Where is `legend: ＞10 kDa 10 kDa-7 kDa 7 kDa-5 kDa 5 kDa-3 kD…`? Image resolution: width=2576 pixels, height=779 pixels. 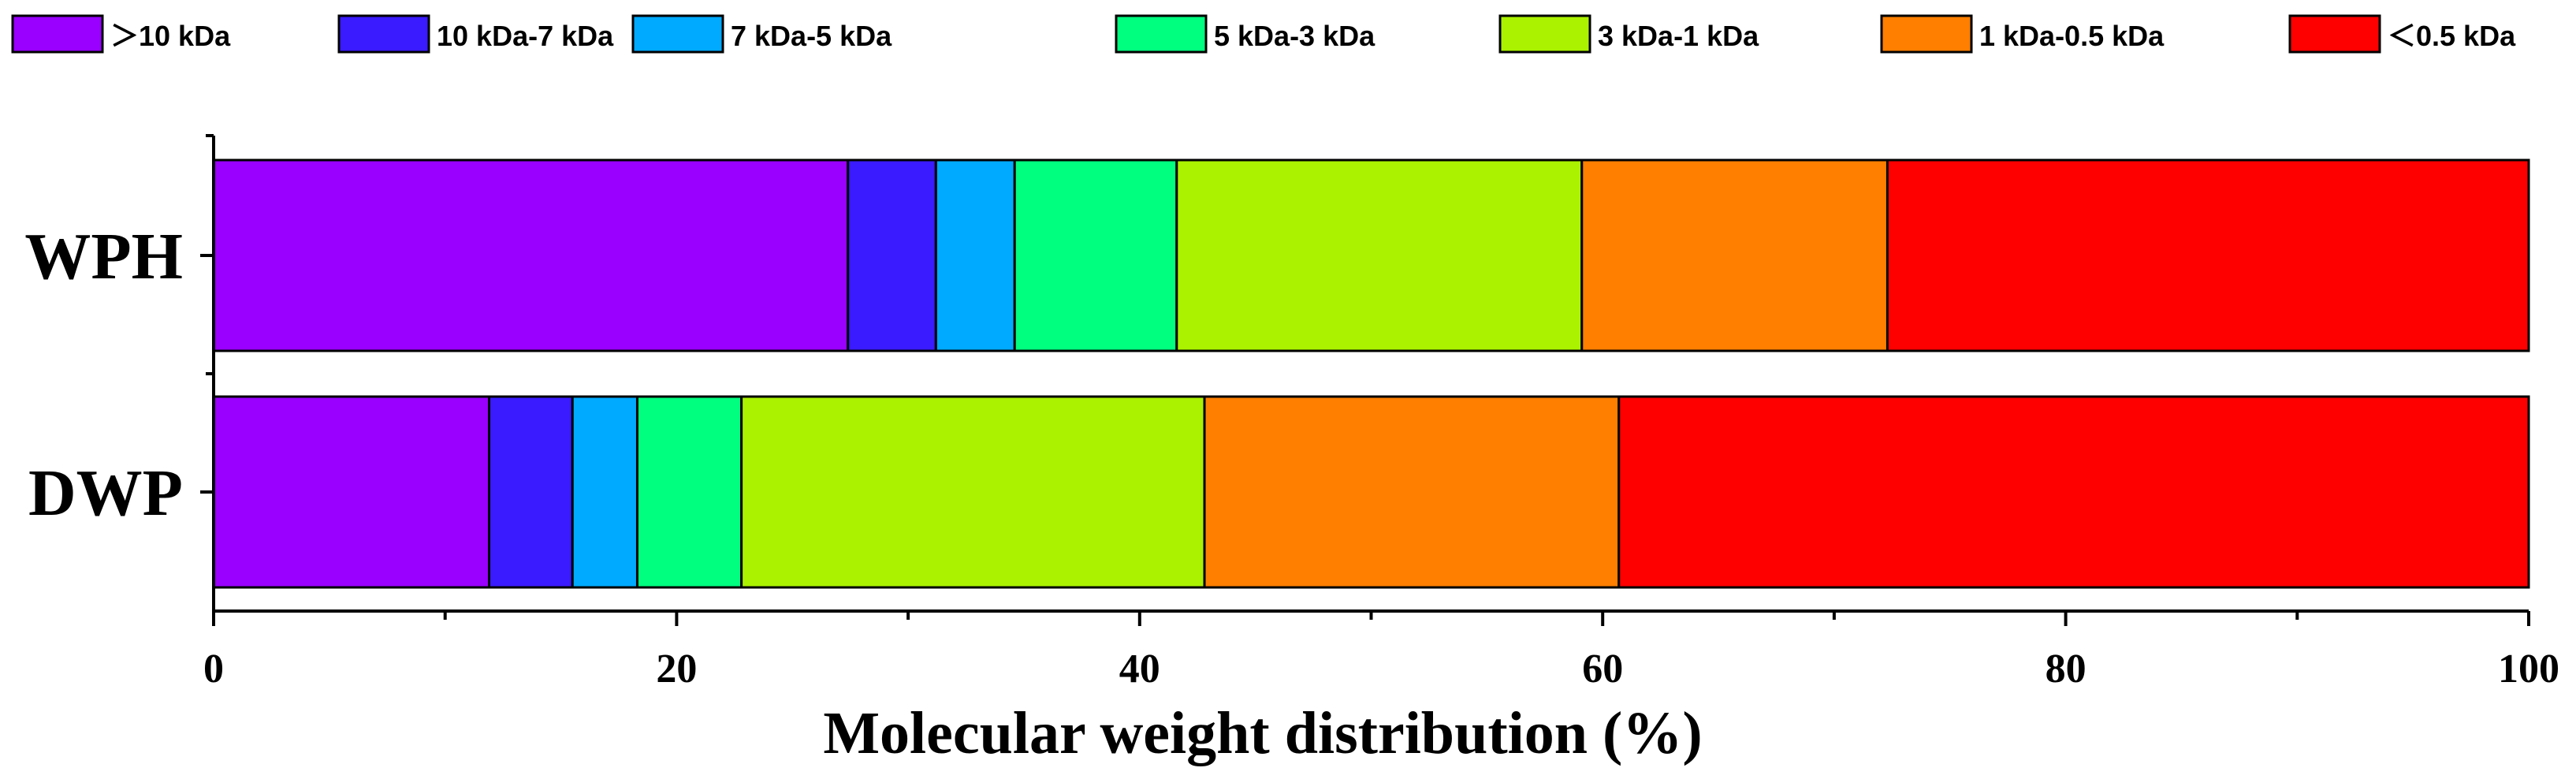 legend: ＞10 kDa 10 kDa-7 kDa 7 kDa-5 kDa 5 kDa-3 kD… is located at coordinates (1263, 34).